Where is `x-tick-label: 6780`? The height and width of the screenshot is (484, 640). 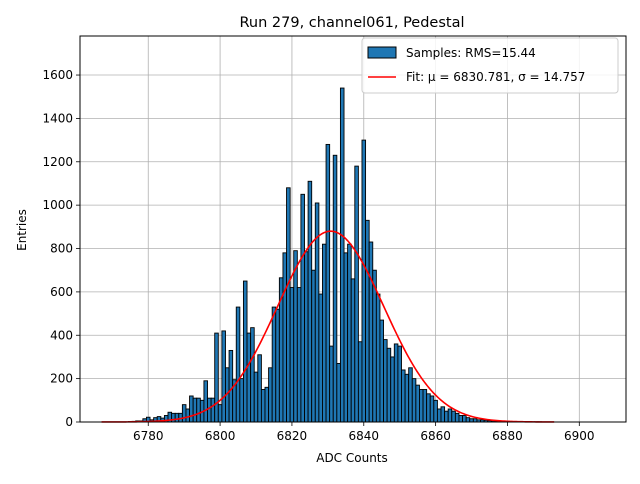 x-tick-label: 6780 is located at coordinates (148, 436).